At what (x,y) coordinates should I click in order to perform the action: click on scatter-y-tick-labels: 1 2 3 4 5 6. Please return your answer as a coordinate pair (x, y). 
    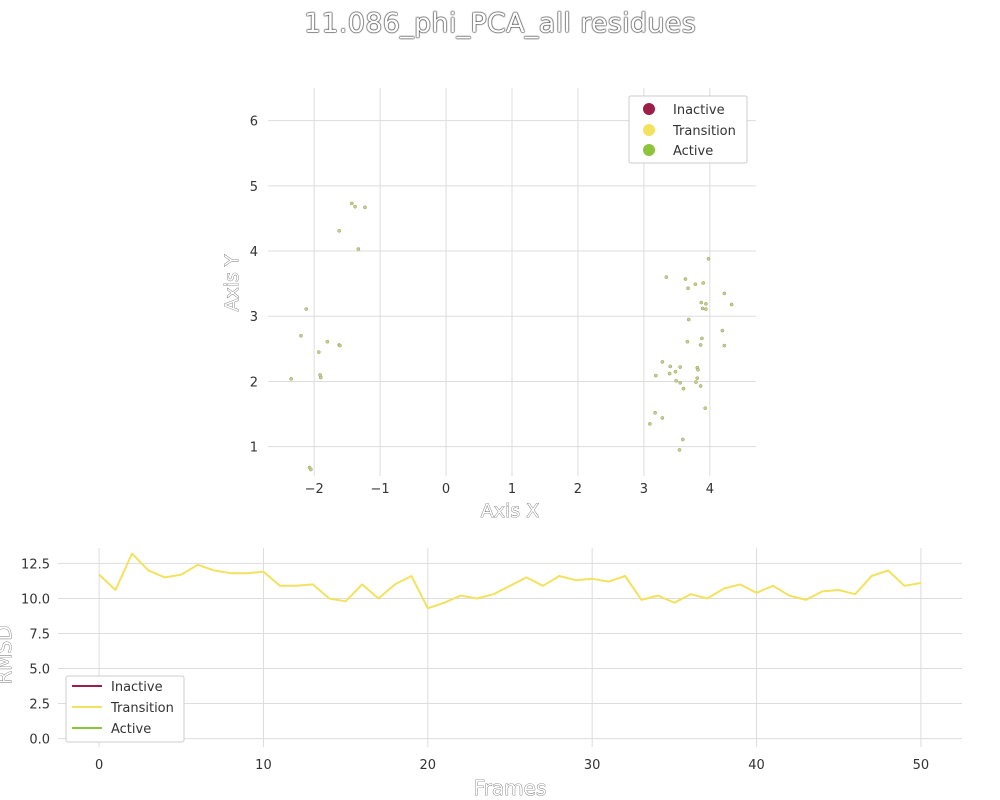
    Looking at the image, I should click on (254, 285).